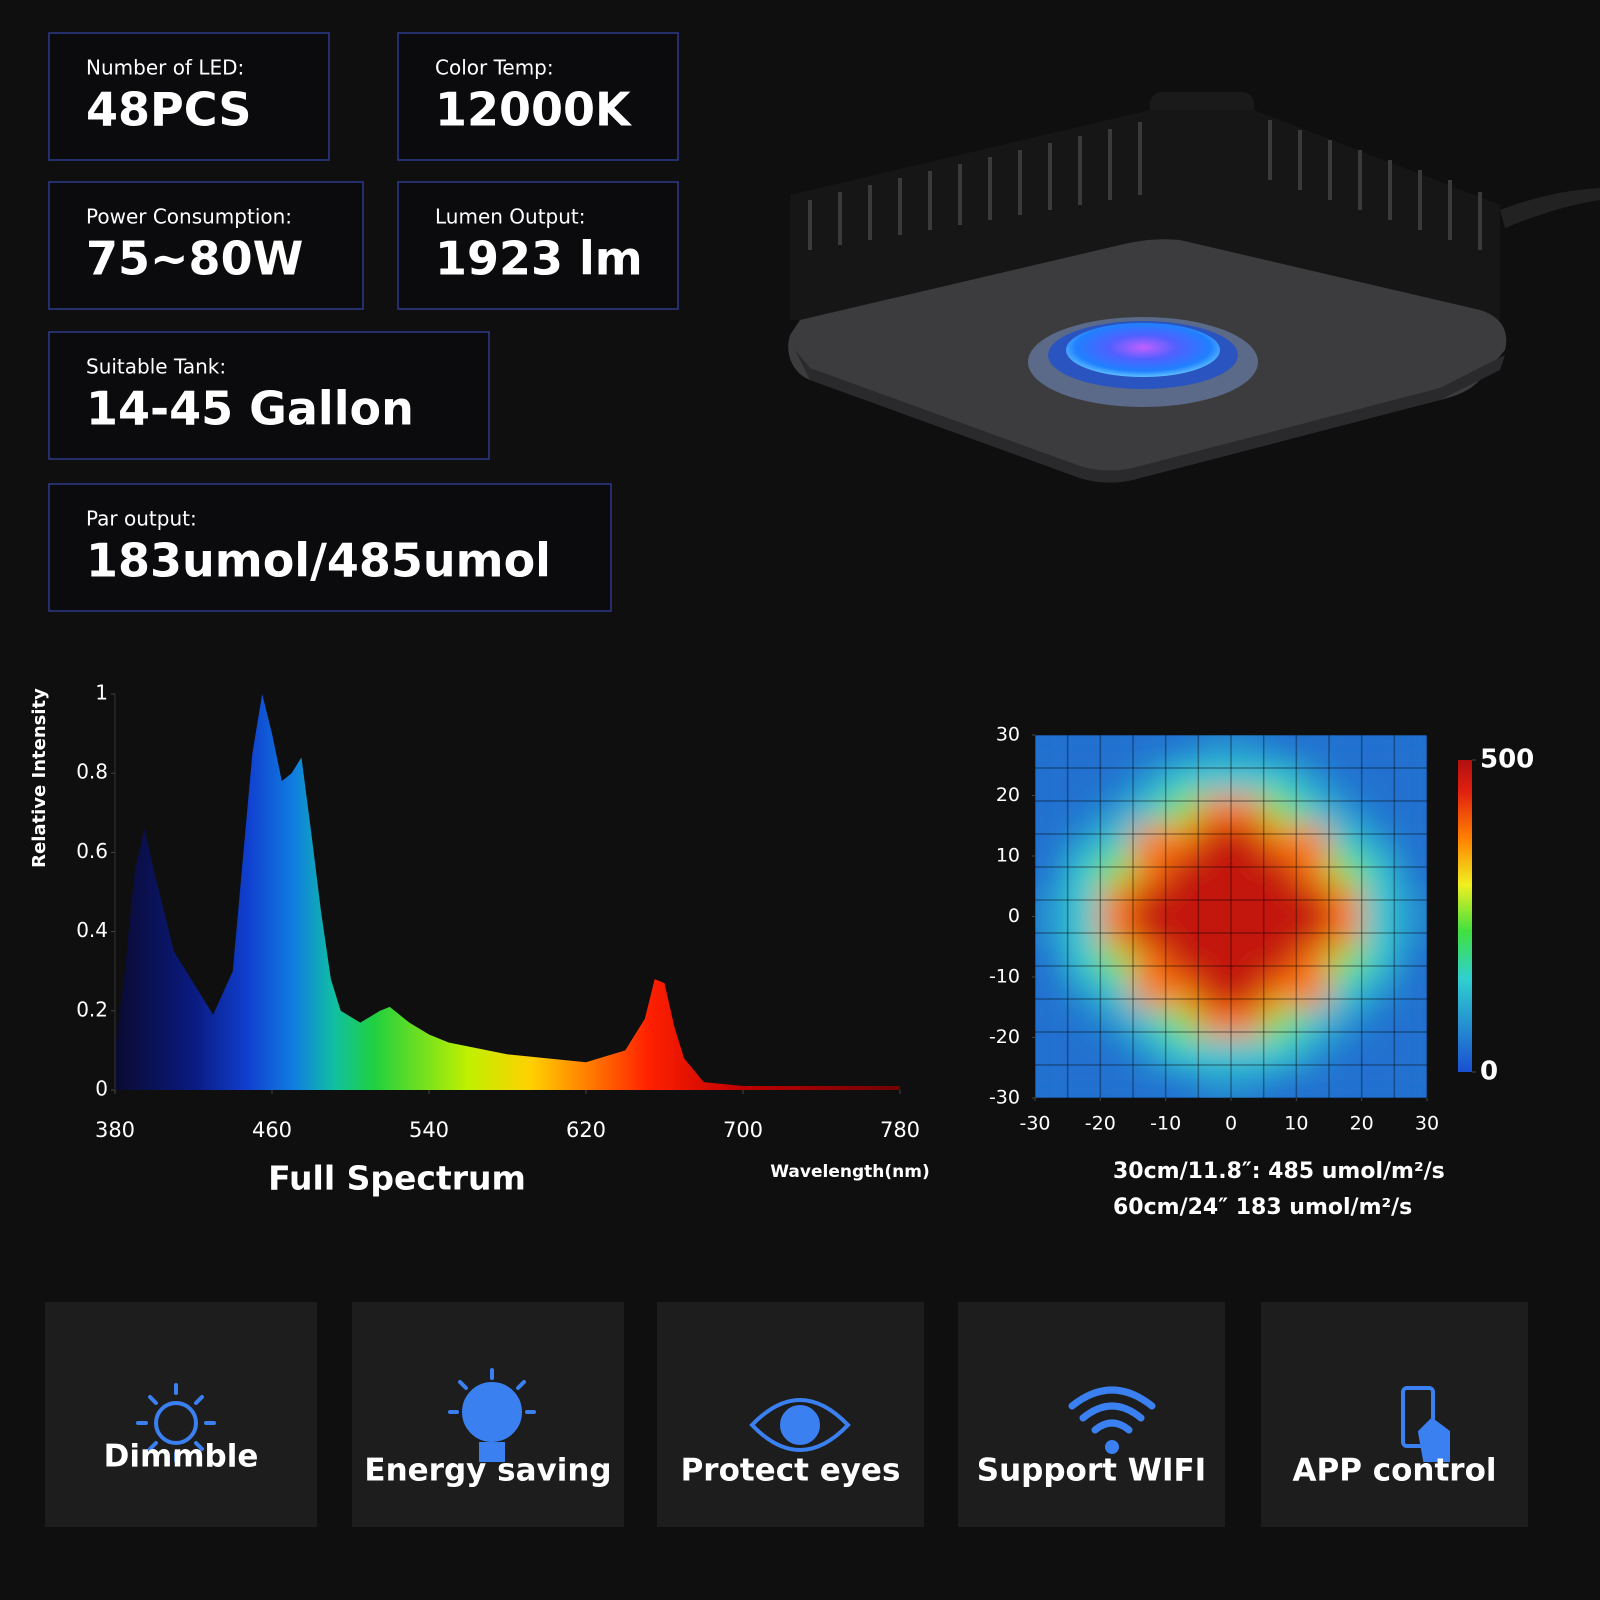  I want to click on feature-label: APP control, so click(1395, 1471).